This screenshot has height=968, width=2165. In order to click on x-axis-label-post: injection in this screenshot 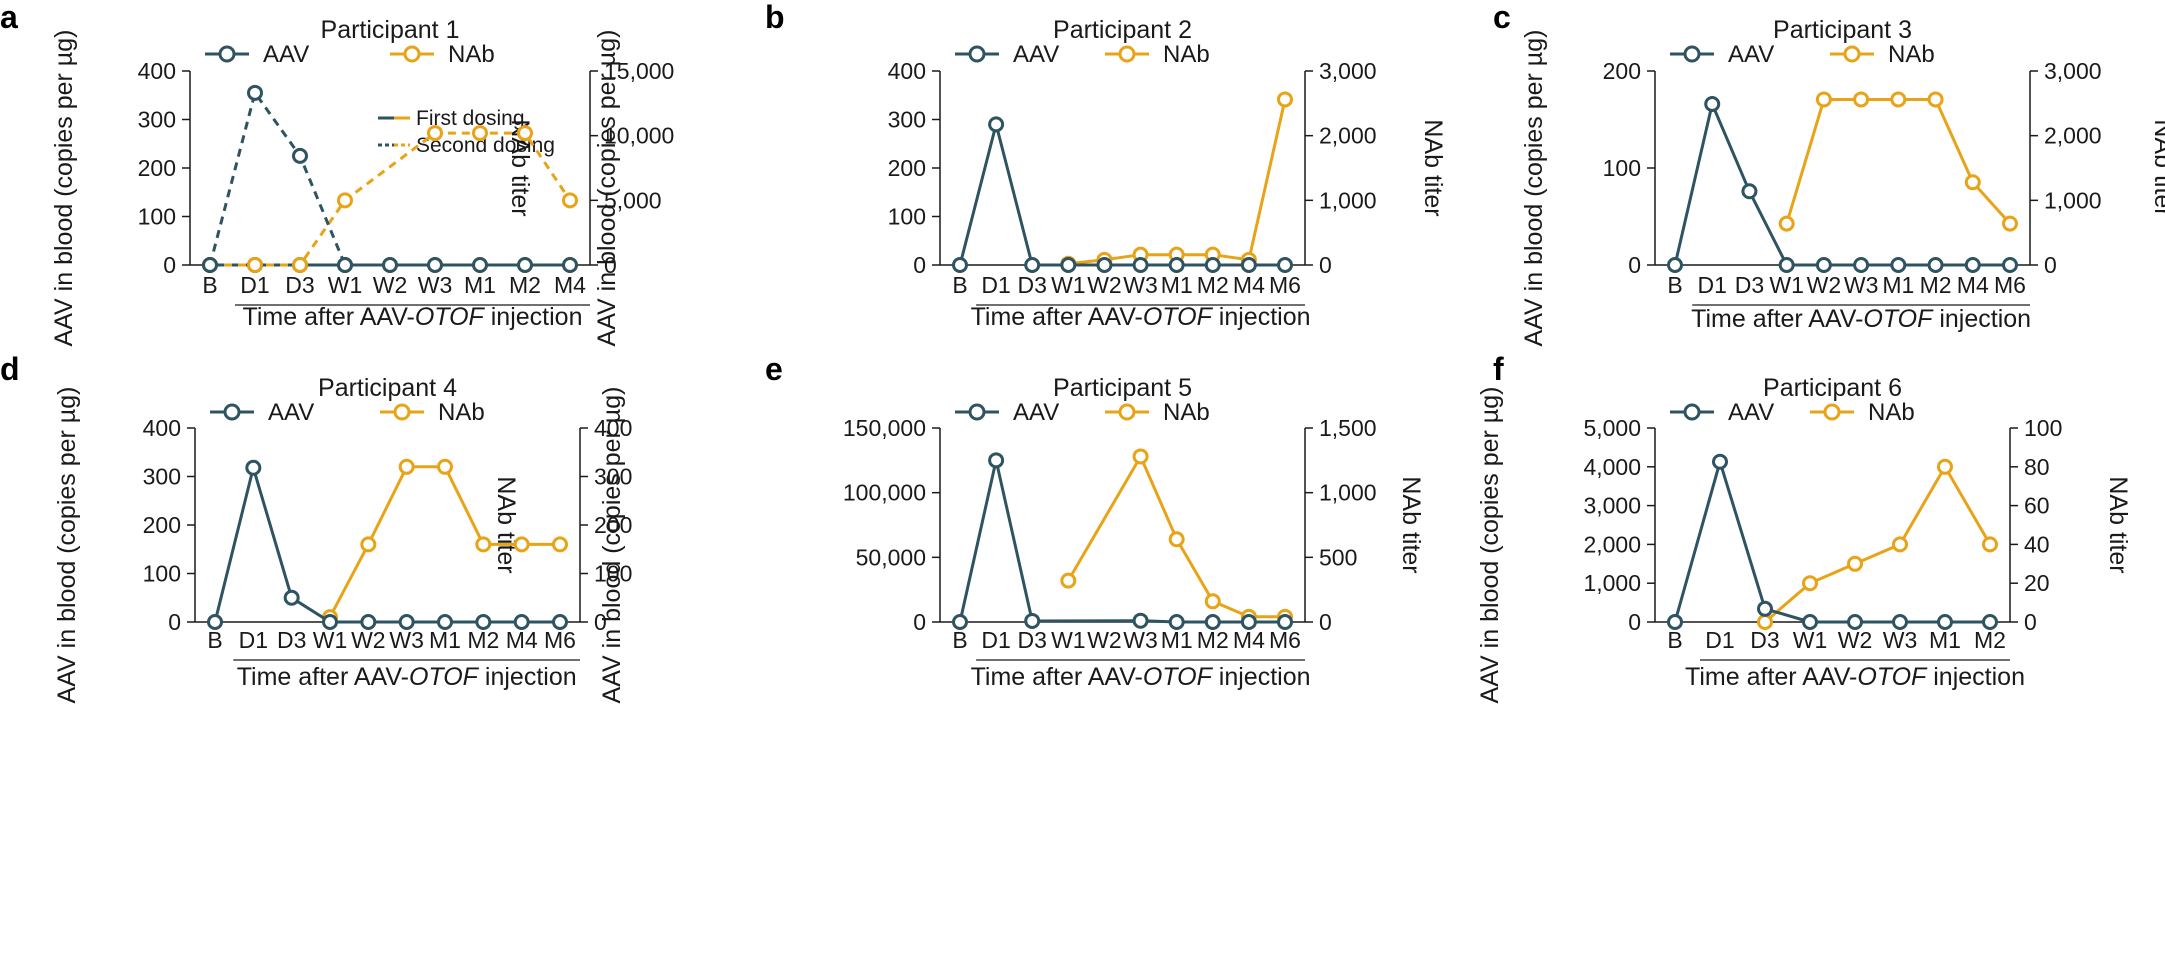, I will do `click(1975, 677)`.